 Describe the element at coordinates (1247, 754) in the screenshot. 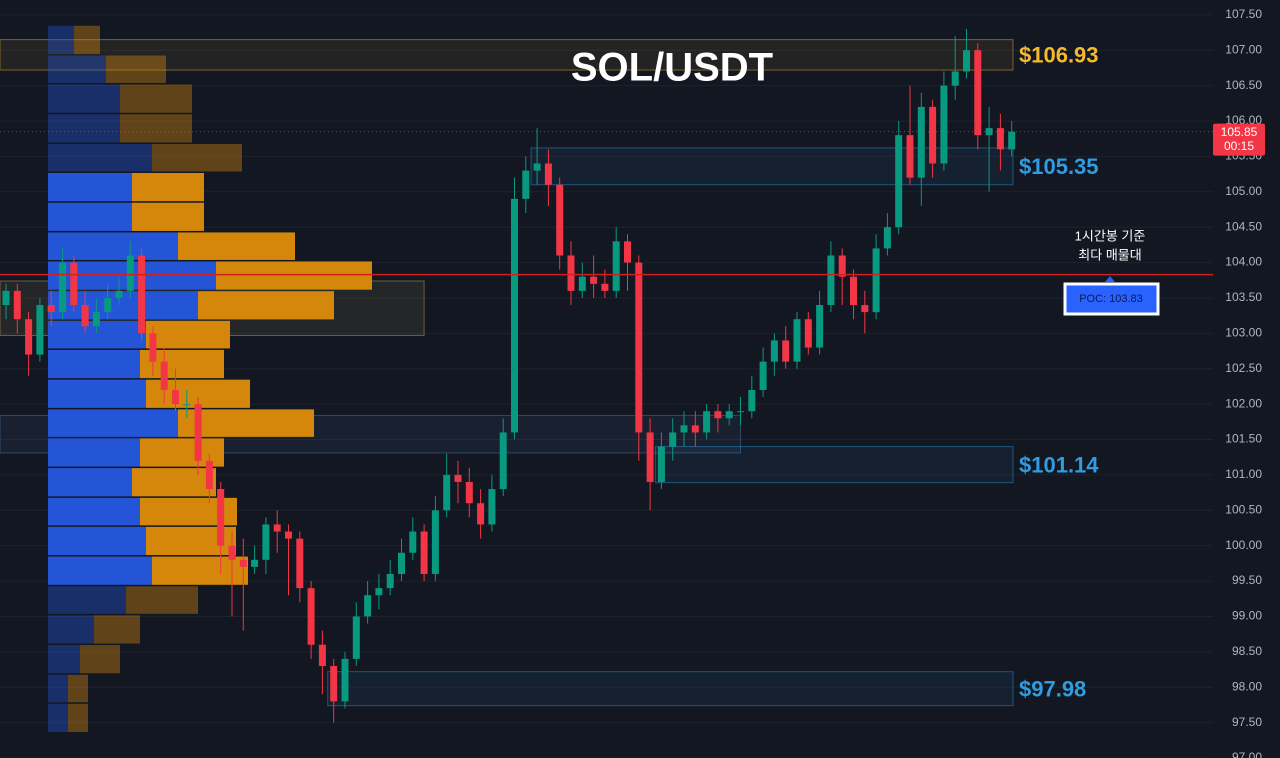

I see `y-tick-label: 97.00` at that location.